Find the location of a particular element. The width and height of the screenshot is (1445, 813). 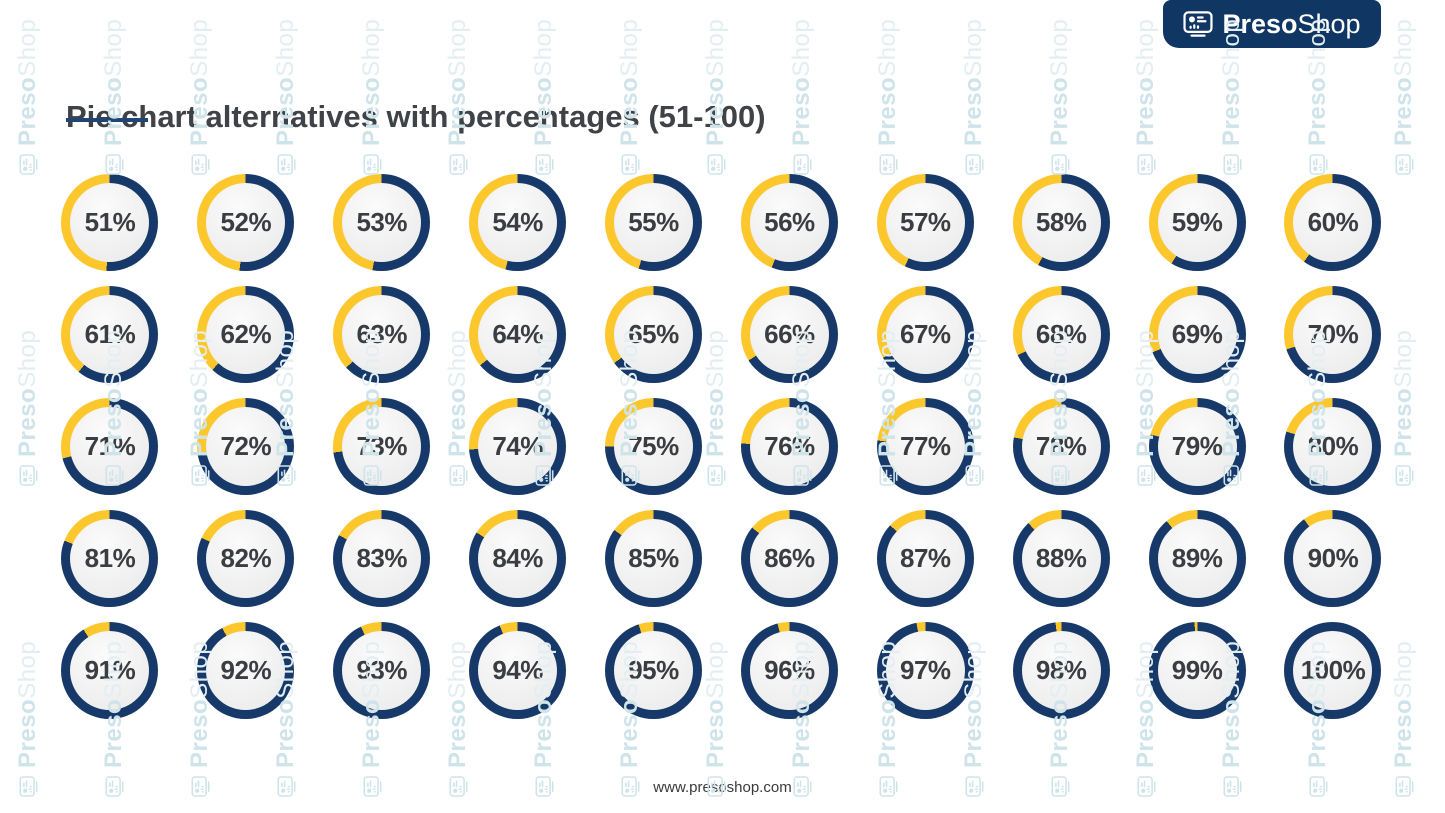

donut-percentage-label: 95% is located at coordinates (653, 670).